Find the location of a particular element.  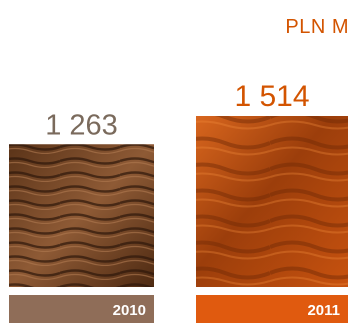

value-label-2010: 1 263 is located at coordinates (81, 125).